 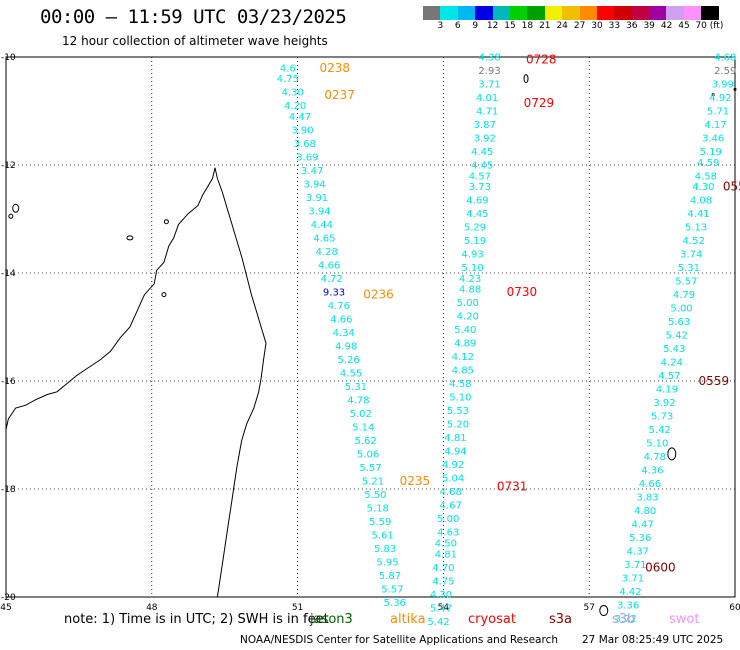 What do you see at coordinates (8, 166) in the screenshot?
I see `lat-tick-label: -12` at bounding box center [8, 166].